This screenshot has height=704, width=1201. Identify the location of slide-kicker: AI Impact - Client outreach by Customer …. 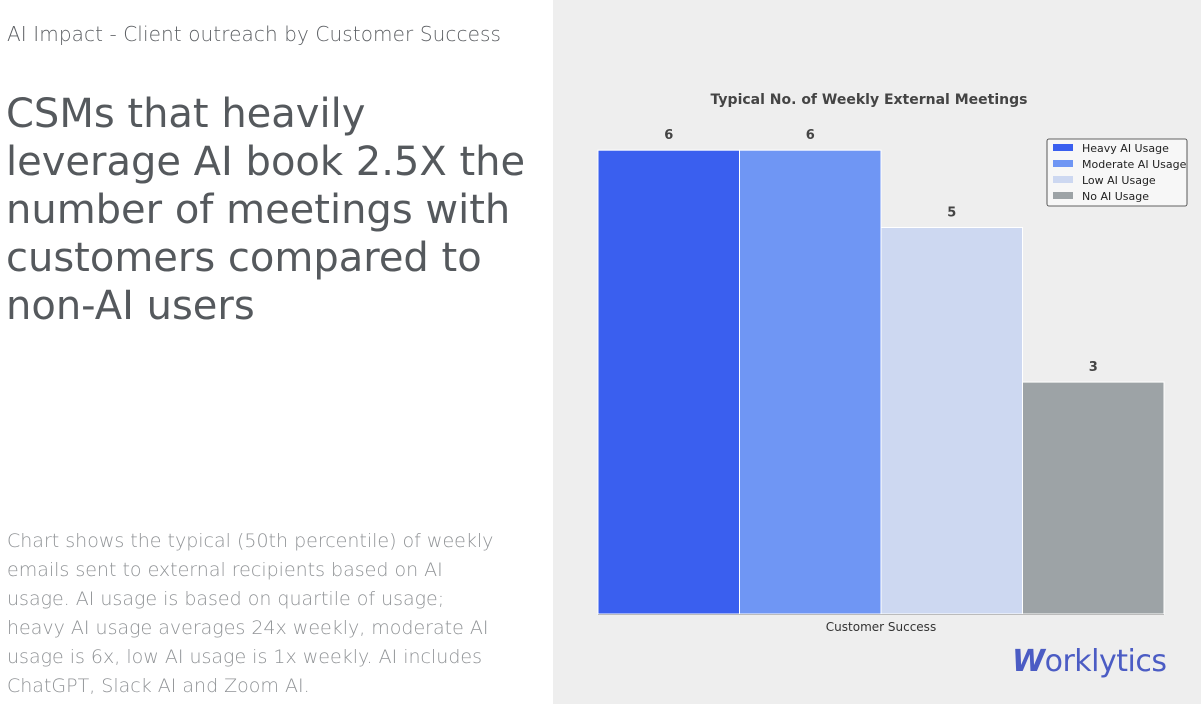
(254, 34).